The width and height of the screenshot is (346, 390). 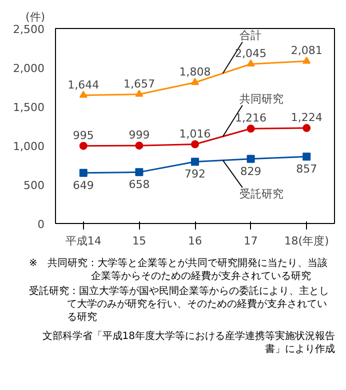 What do you see at coordinates (29, 146) in the screenshot?
I see `y-tick-label: 1,000` at bounding box center [29, 146].